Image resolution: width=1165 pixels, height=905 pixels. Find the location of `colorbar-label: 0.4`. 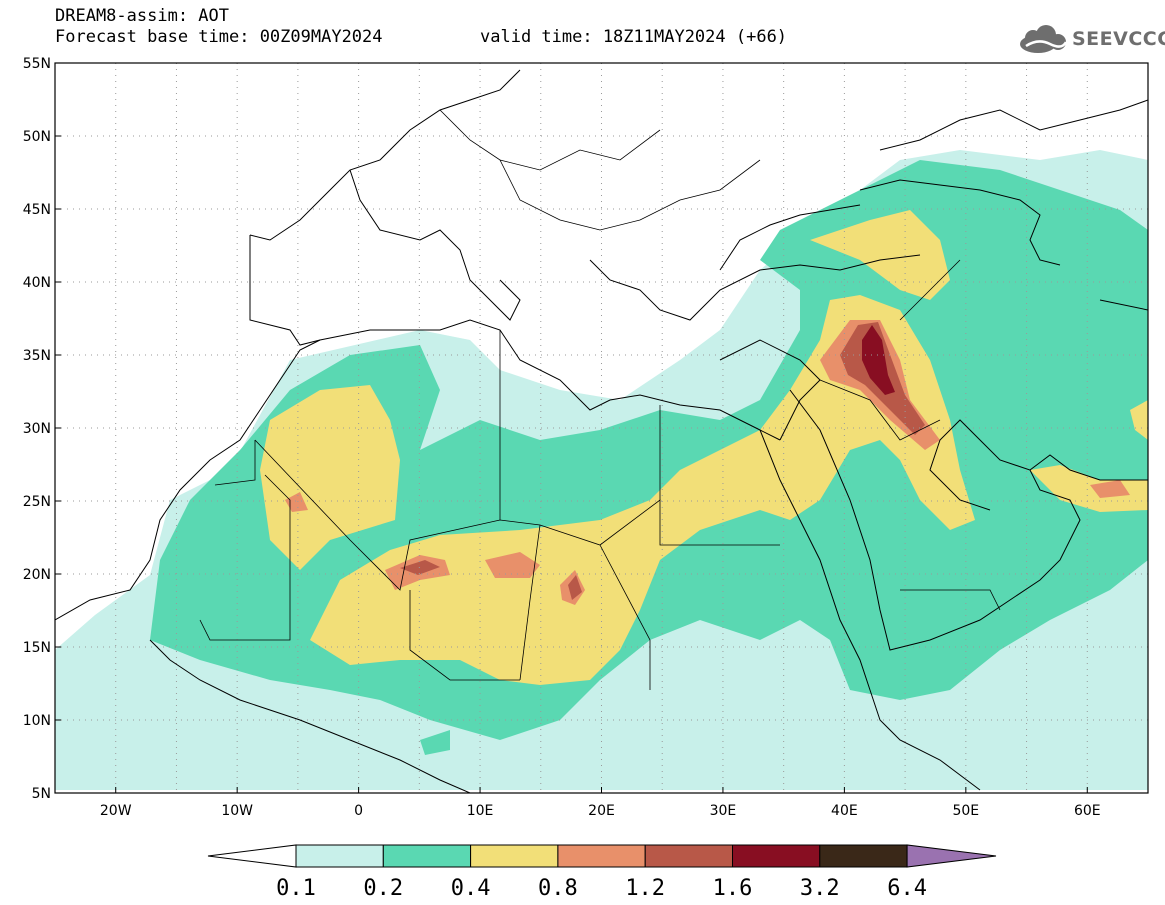

colorbar-label: 0.4 is located at coordinates (471, 888).